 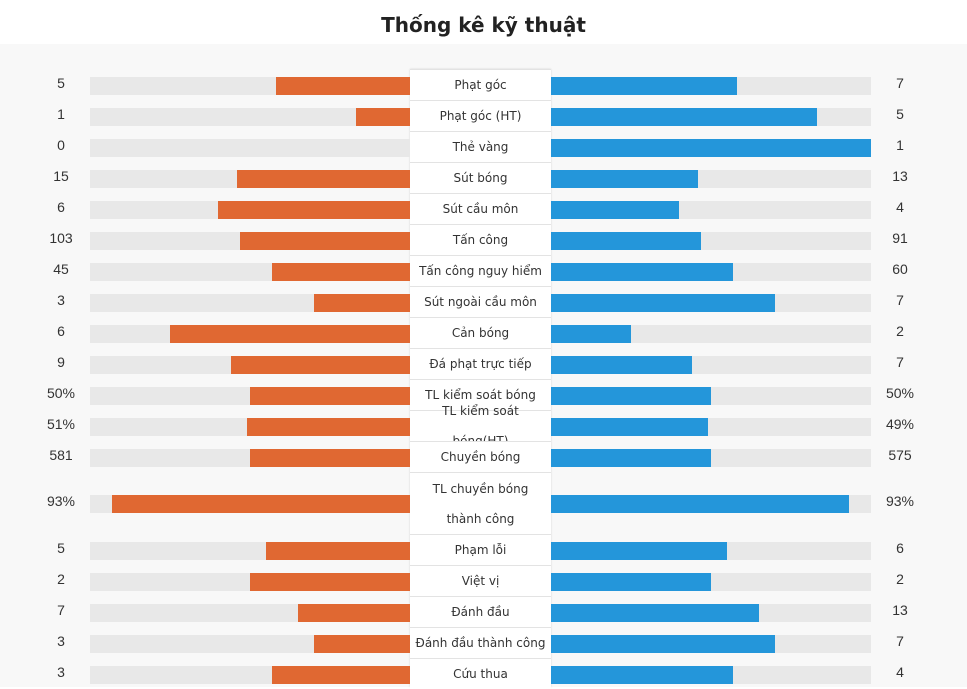 I want to click on stat-row: 6 Sút cầu môn 4, so click(x=483, y=208).